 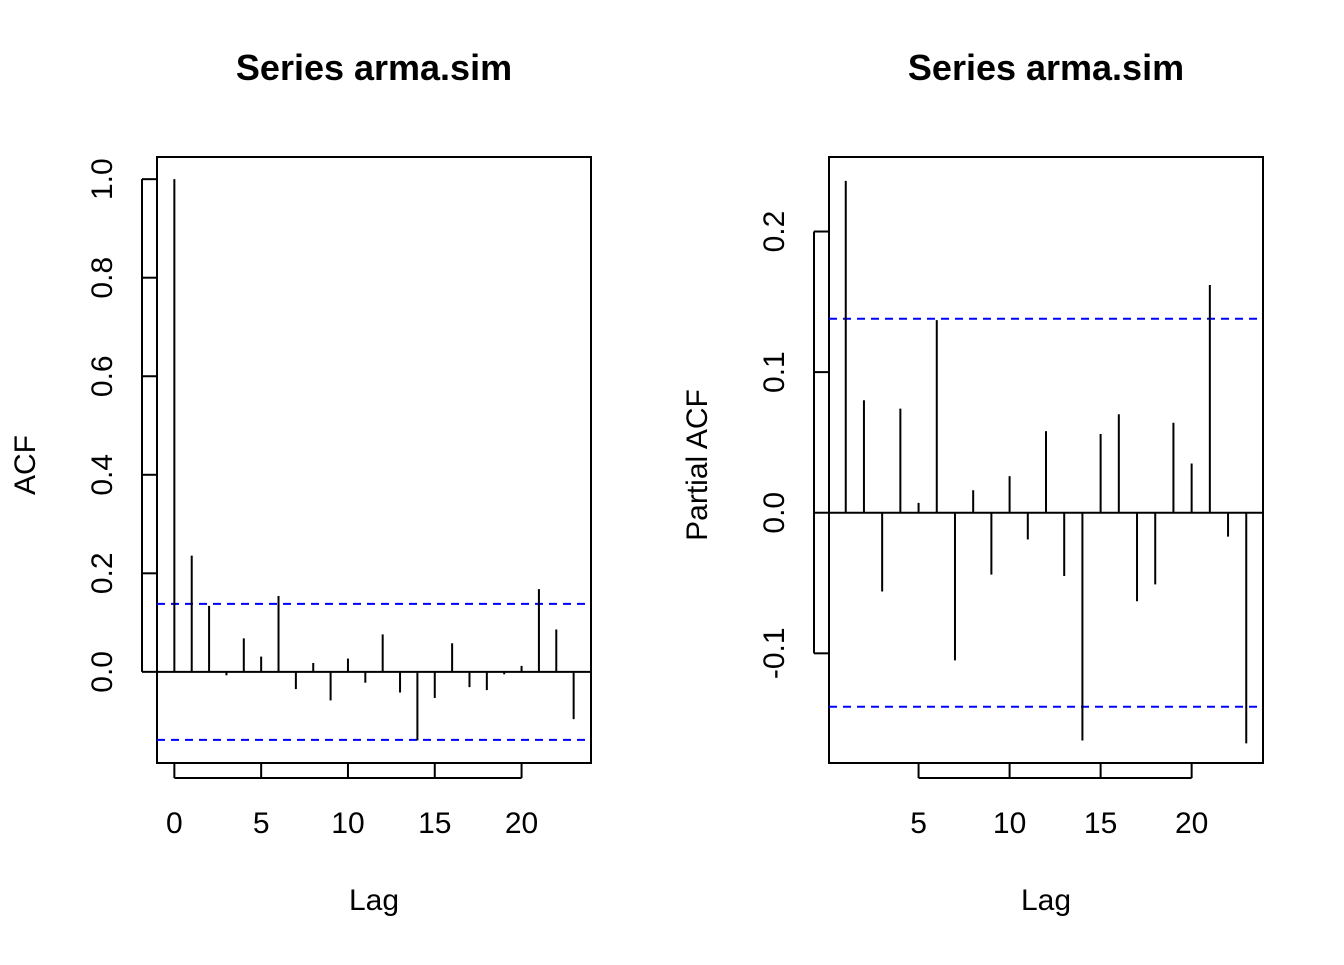 I want to click on y-tick-label: 0.1, so click(x=774, y=372).